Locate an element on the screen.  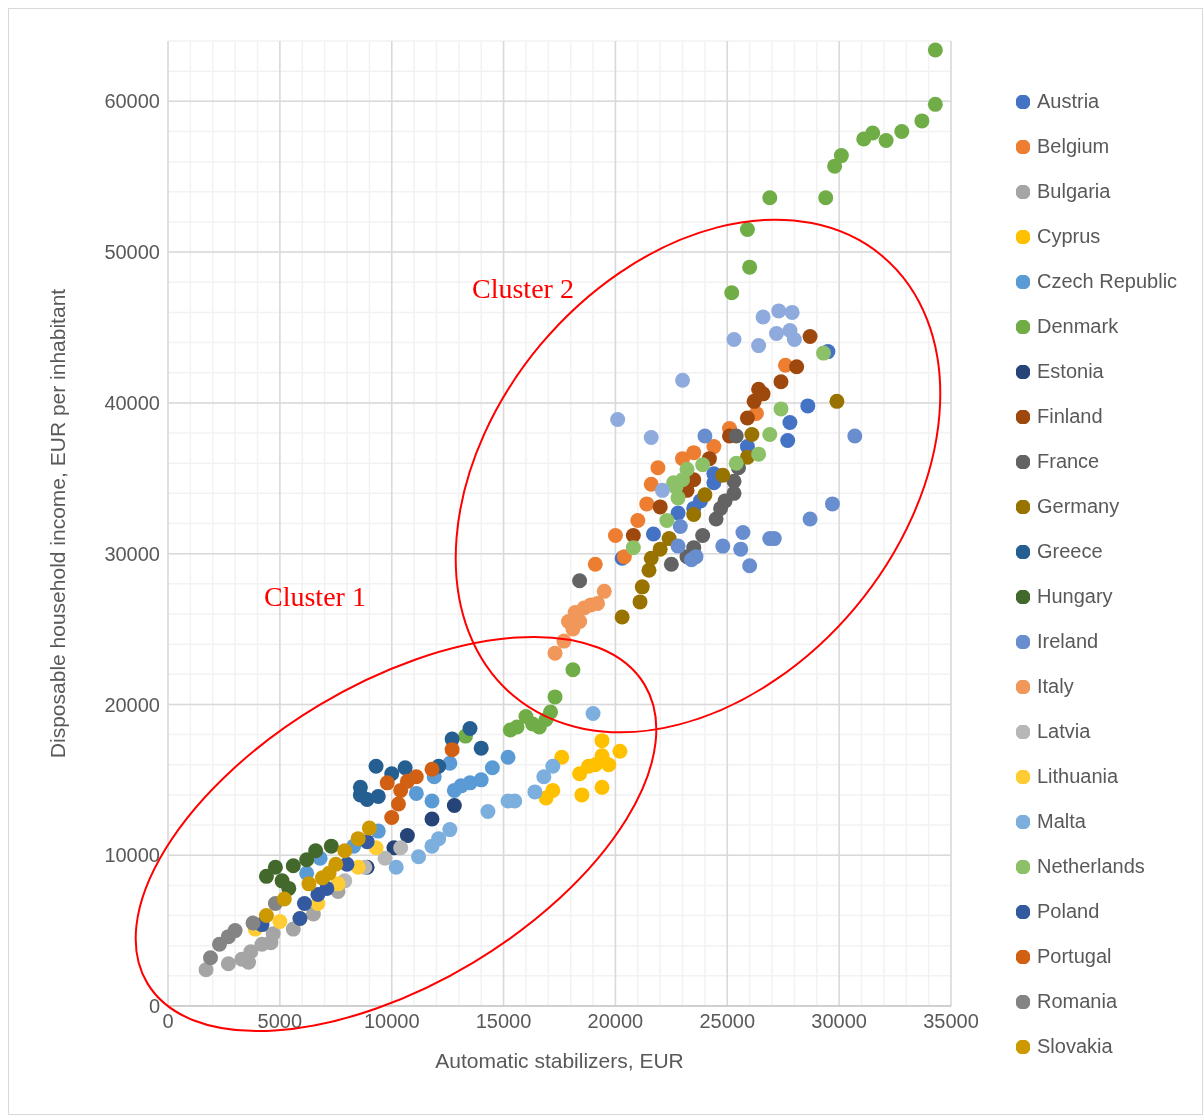
legend-label: Netherlands is located at coordinates (1091, 866).